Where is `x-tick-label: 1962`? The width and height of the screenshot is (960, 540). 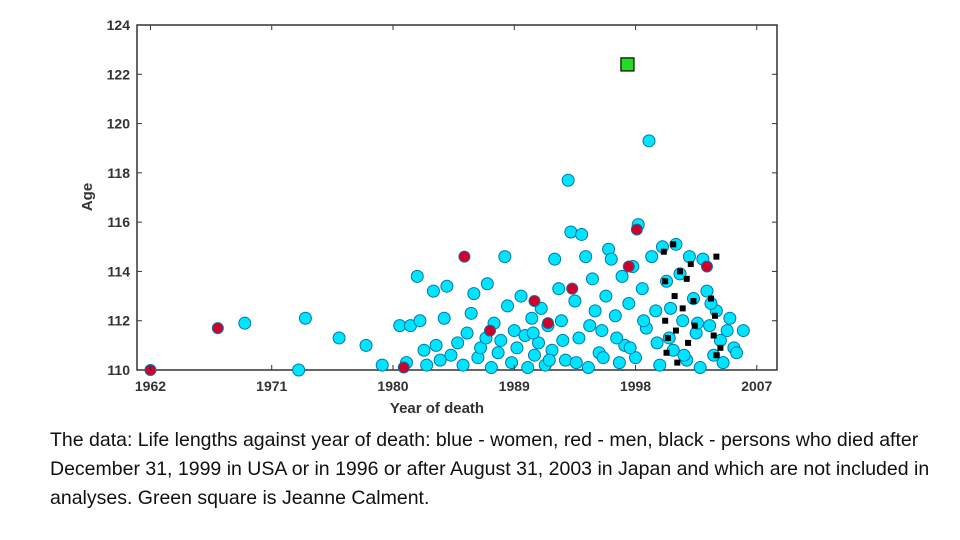
x-tick-label: 1962 is located at coordinates (150, 386).